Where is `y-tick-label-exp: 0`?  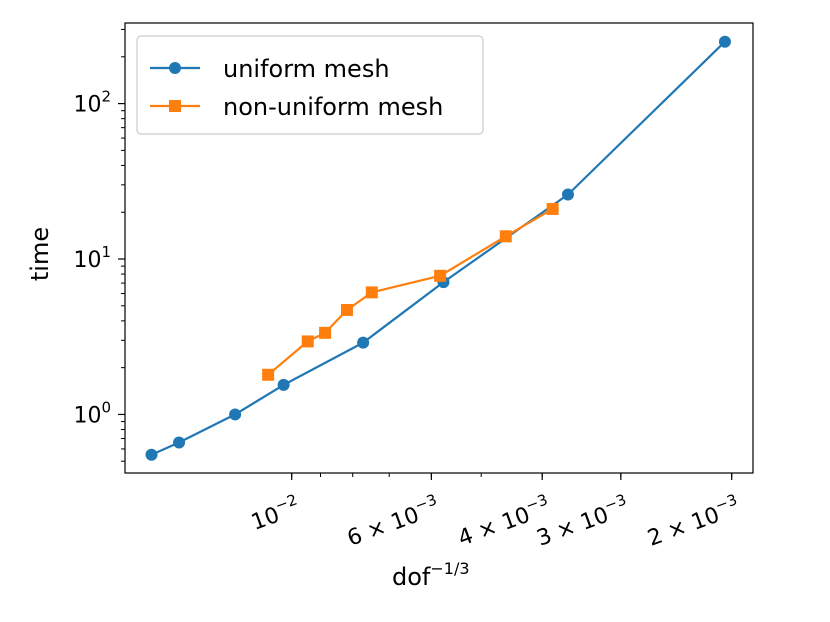 y-tick-label-exp: 0 is located at coordinates (106, 407).